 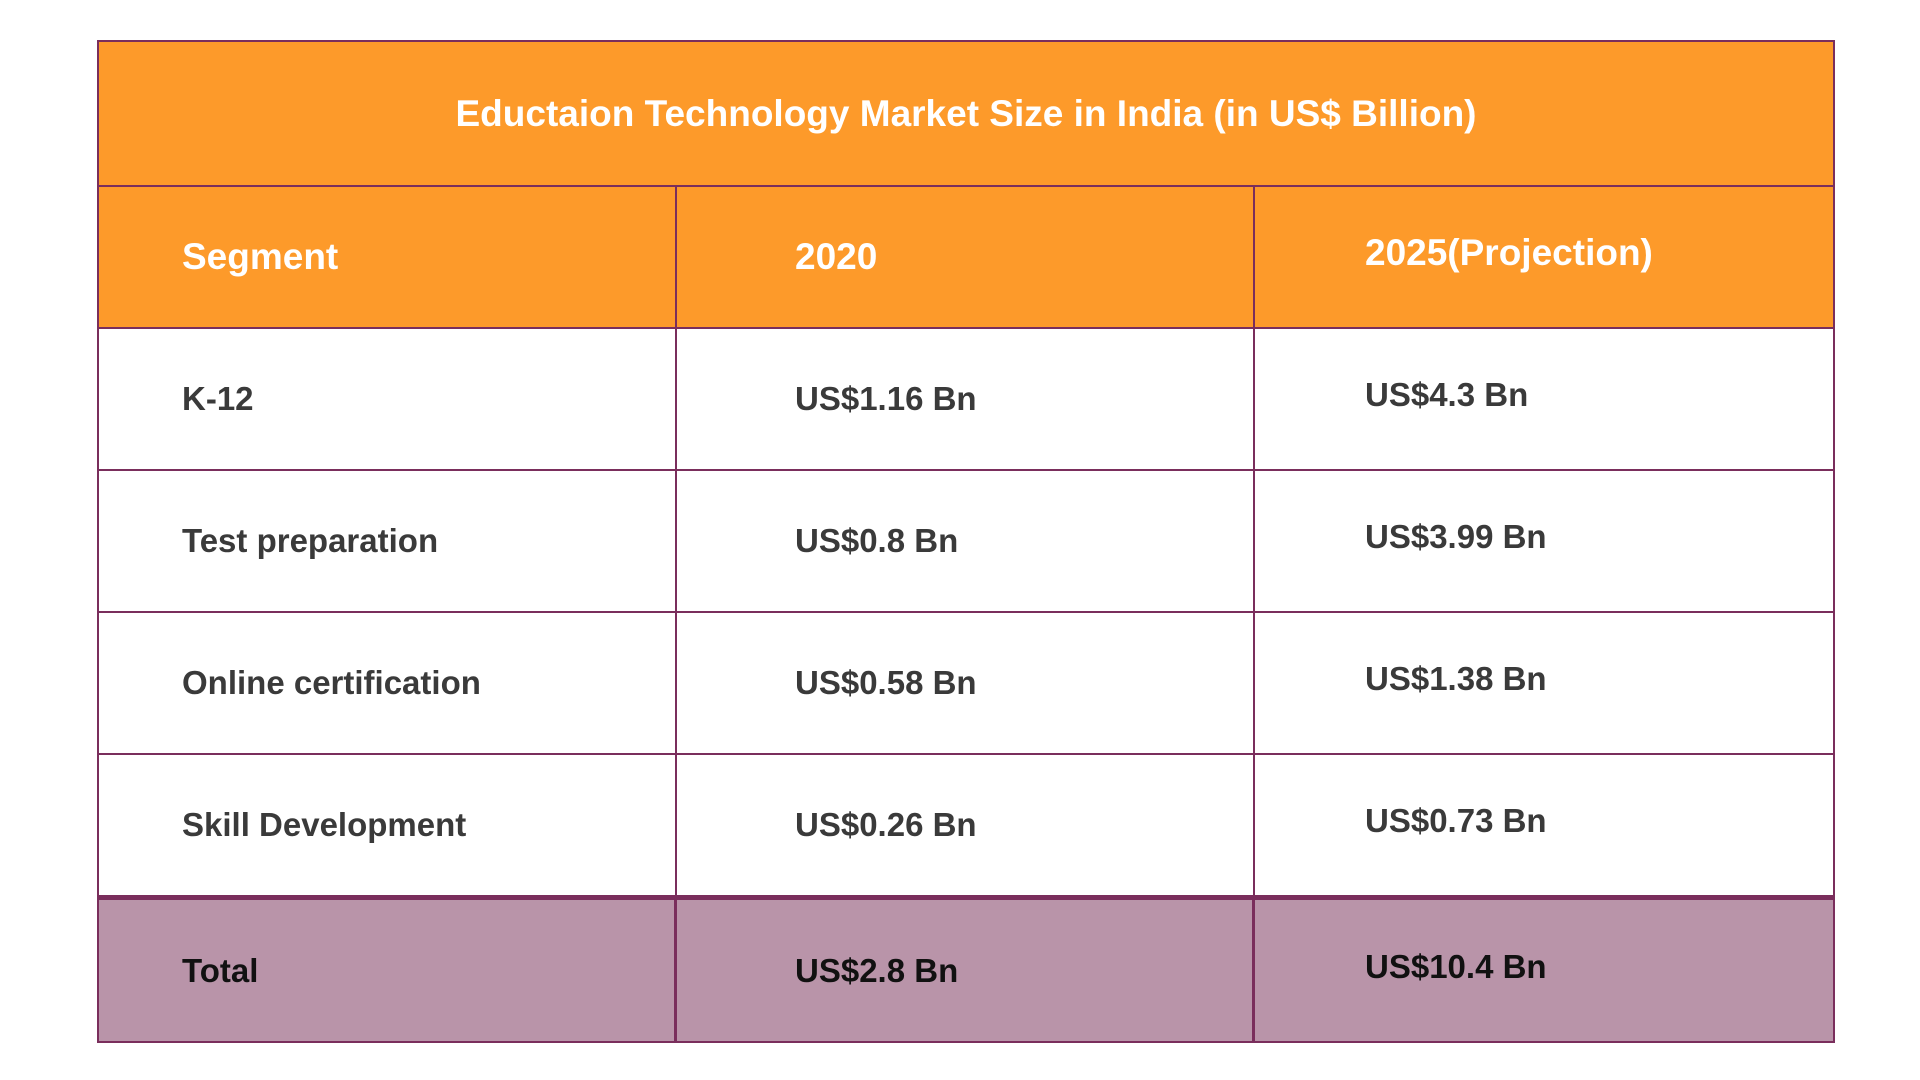 I want to click on total-label-cell: Total, so click(x=388, y=970).